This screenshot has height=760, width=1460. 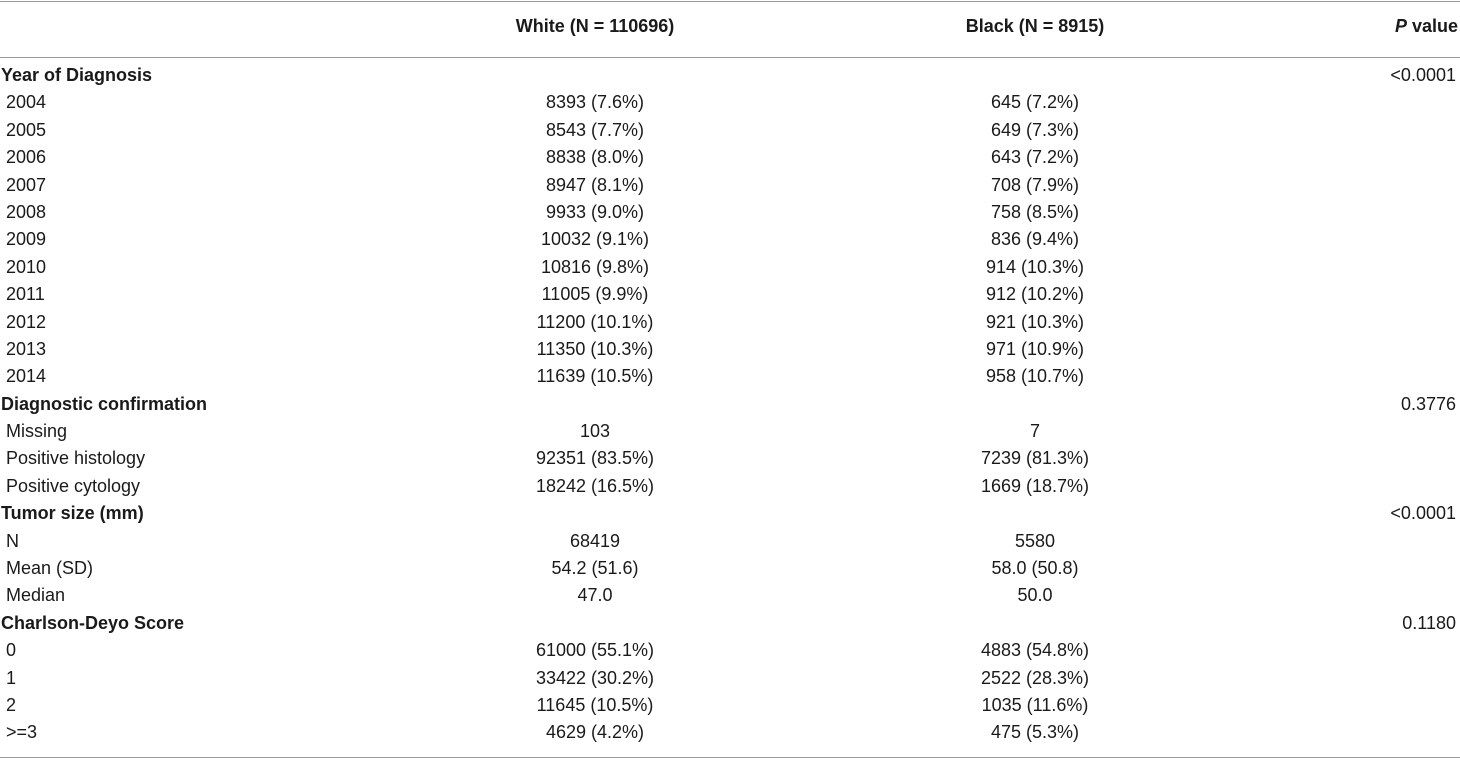 What do you see at coordinates (1035, 239) in the screenshot?
I see `black-value: 836 (9.4%)` at bounding box center [1035, 239].